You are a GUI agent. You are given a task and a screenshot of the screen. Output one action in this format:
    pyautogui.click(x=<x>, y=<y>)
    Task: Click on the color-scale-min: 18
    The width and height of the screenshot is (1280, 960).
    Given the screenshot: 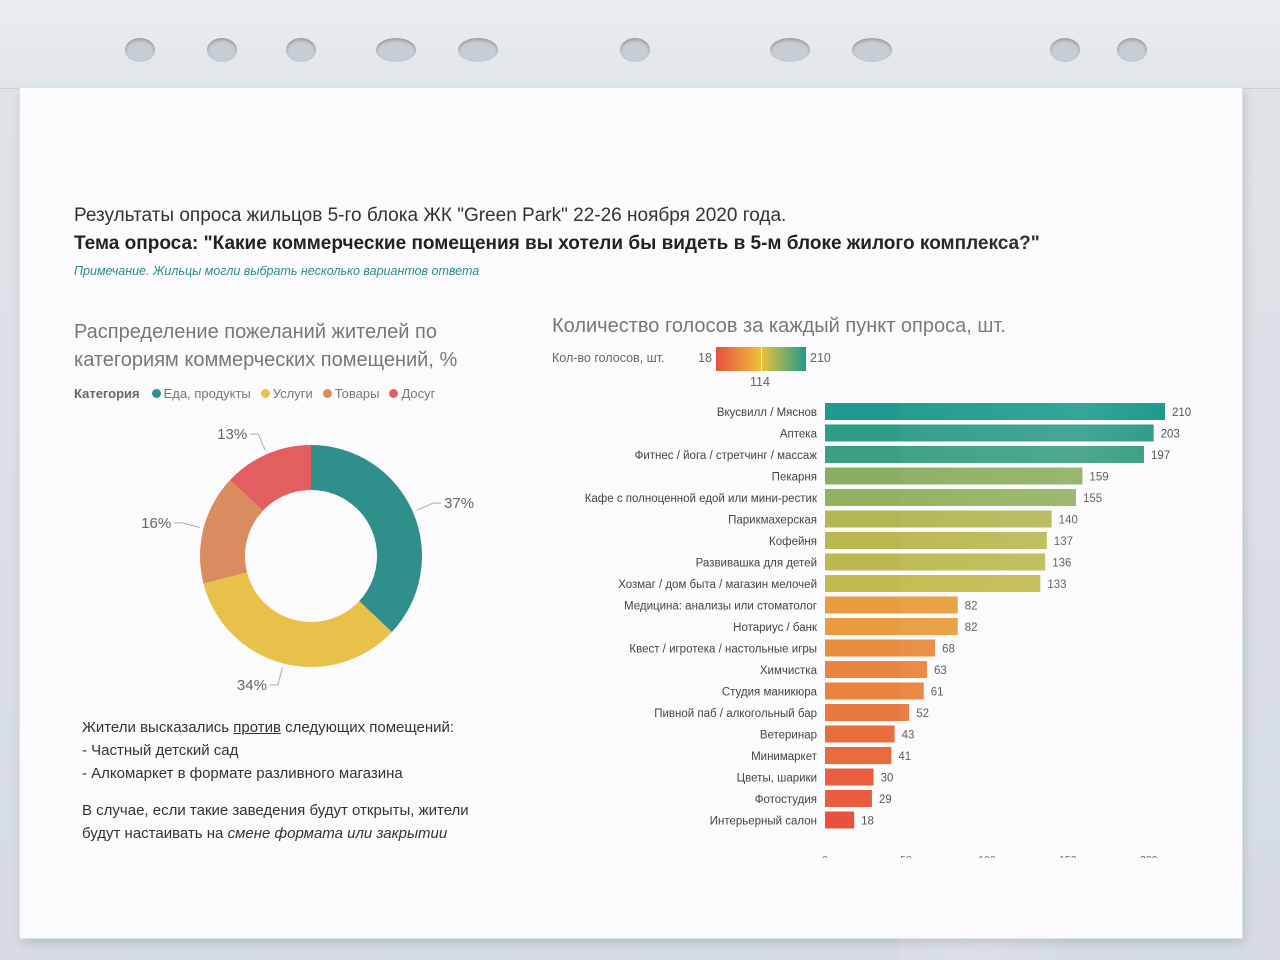 What is the action you would take?
    pyautogui.click(x=705, y=358)
    